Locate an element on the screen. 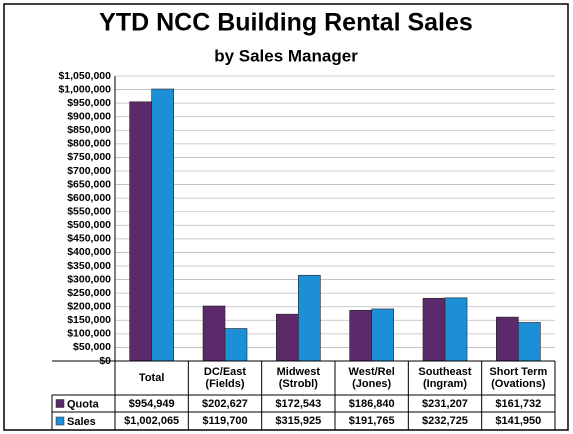 The height and width of the screenshot is (434, 573). data-label: $141,950 is located at coordinates (518, 421).